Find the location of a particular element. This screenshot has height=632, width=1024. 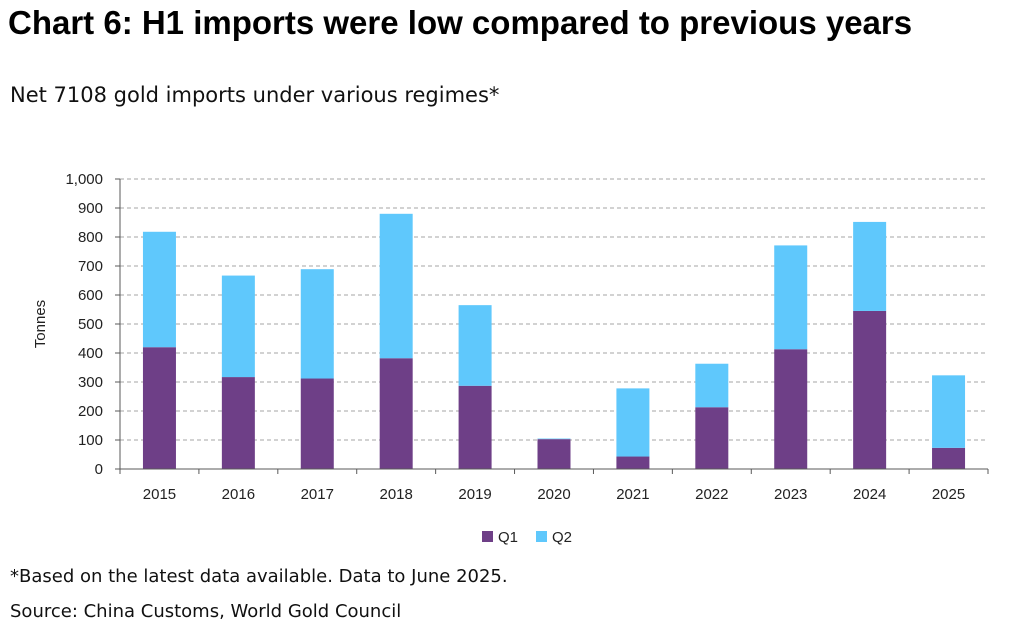

y-tick-label: 300 is located at coordinates (90, 382).